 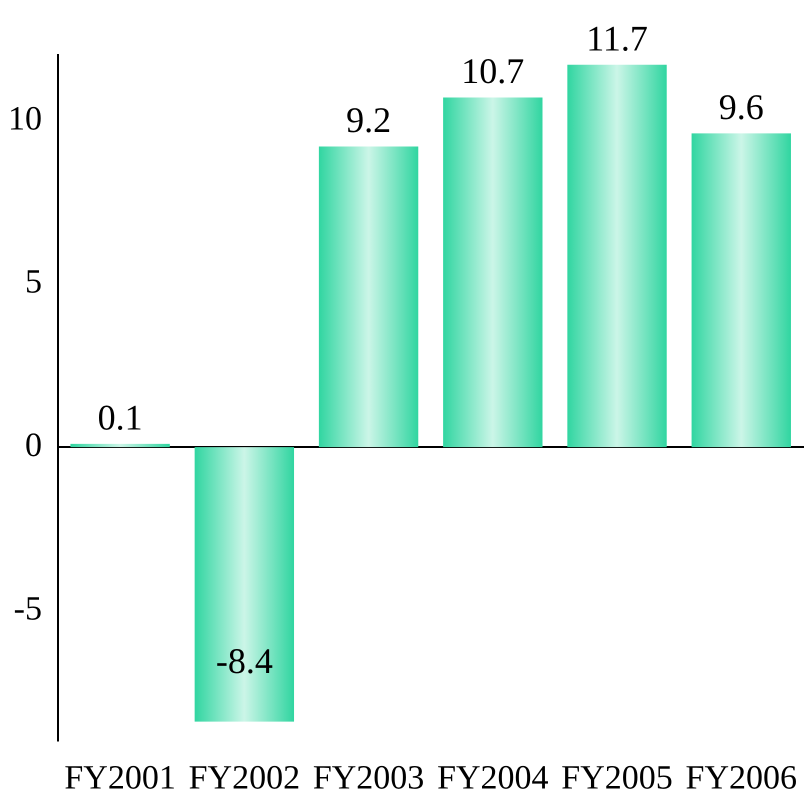 I want to click on x-tick-label: FY2001, so click(x=120, y=778).